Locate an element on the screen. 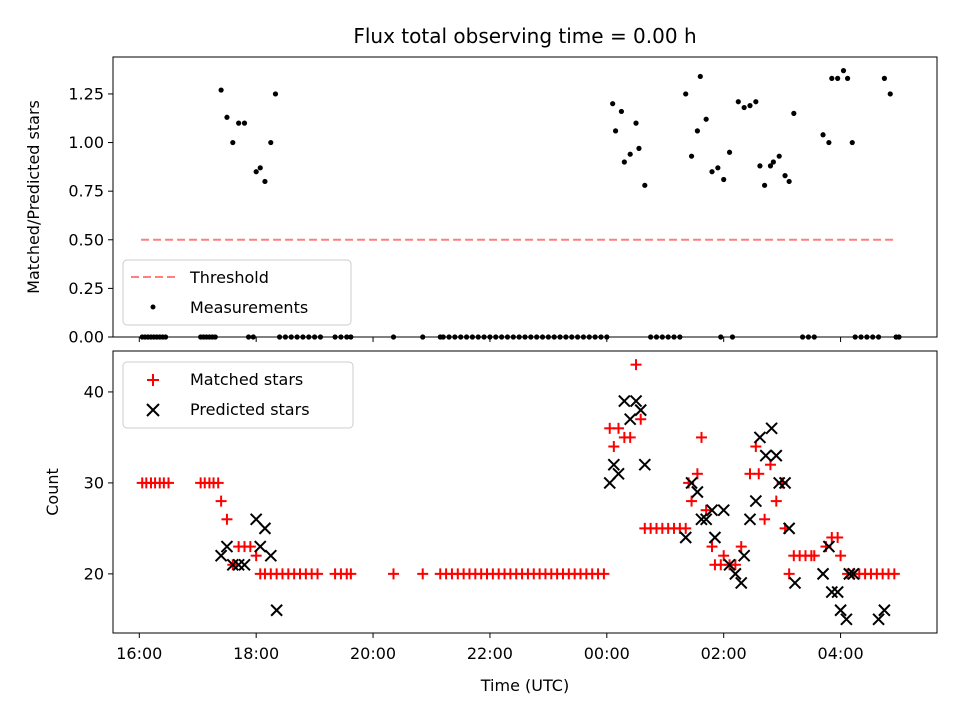  bottom-y-tick-label: 30 is located at coordinates (94, 482).